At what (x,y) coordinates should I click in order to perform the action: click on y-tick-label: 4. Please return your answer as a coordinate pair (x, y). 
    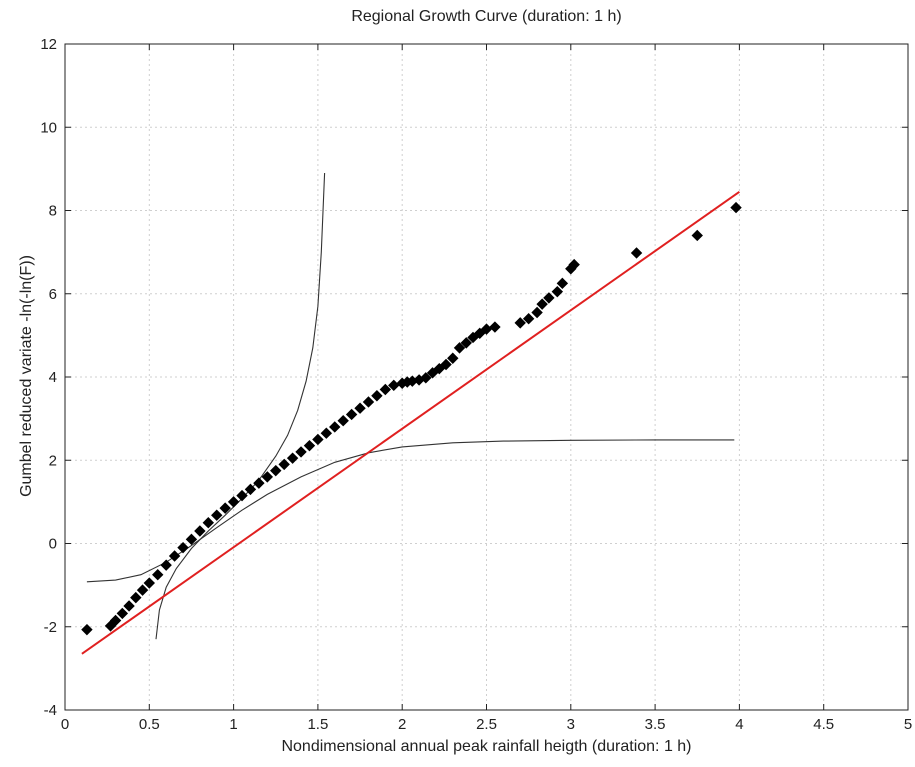
    Looking at the image, I should click on (53, 377).